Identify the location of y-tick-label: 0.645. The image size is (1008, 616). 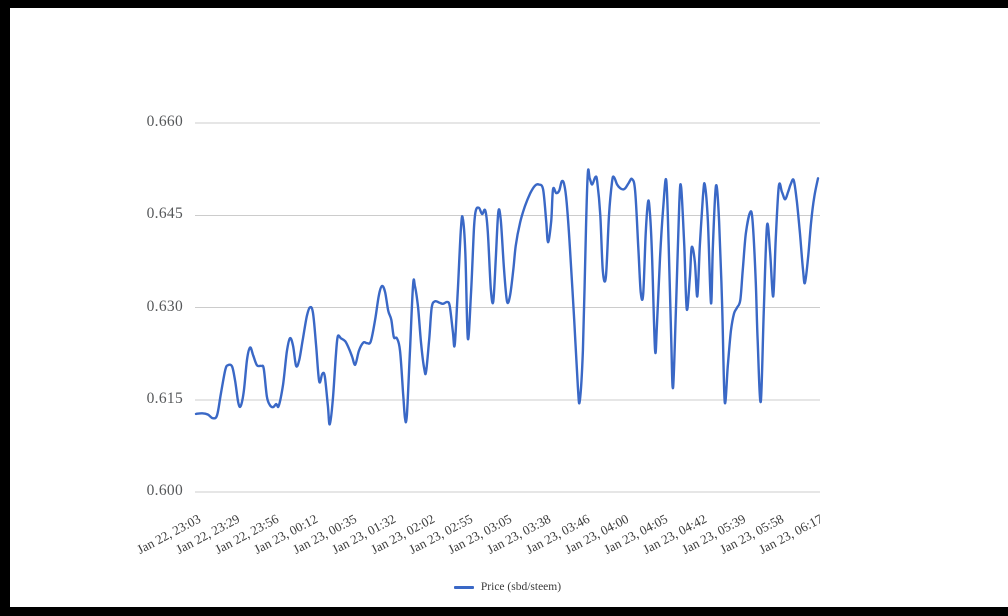
(164, 214).